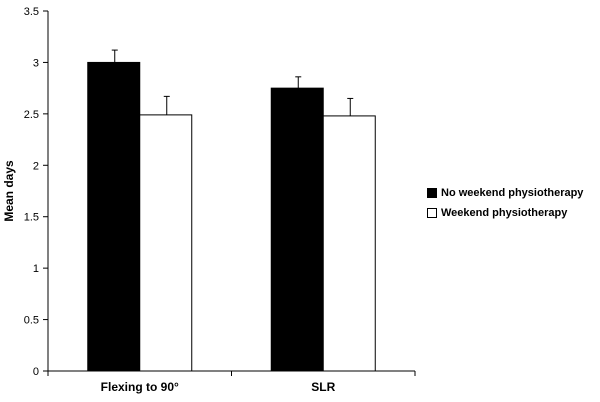 The height and width of the screenshot is (402, 600). I want to click on category-label: SLR, so click(323, 387).